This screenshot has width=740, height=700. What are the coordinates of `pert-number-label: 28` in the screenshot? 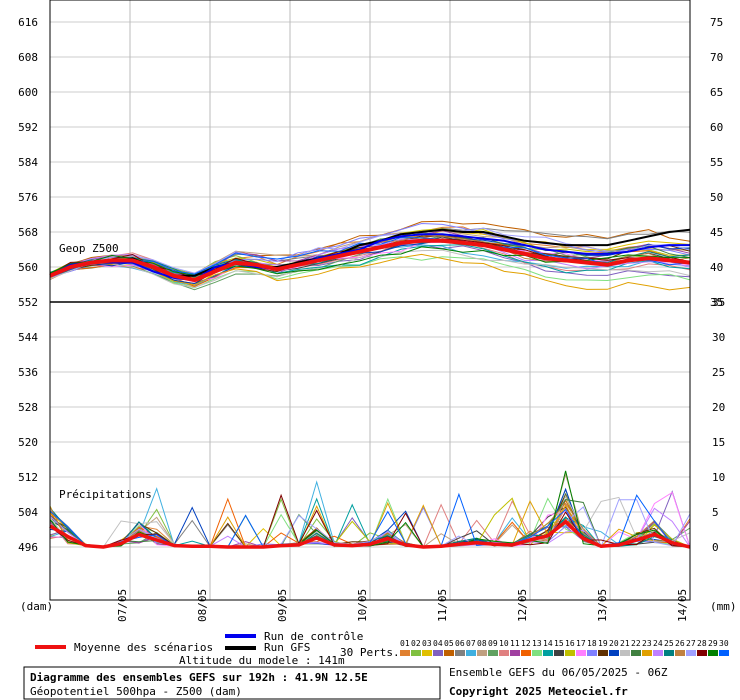 It's located at (702, 643).